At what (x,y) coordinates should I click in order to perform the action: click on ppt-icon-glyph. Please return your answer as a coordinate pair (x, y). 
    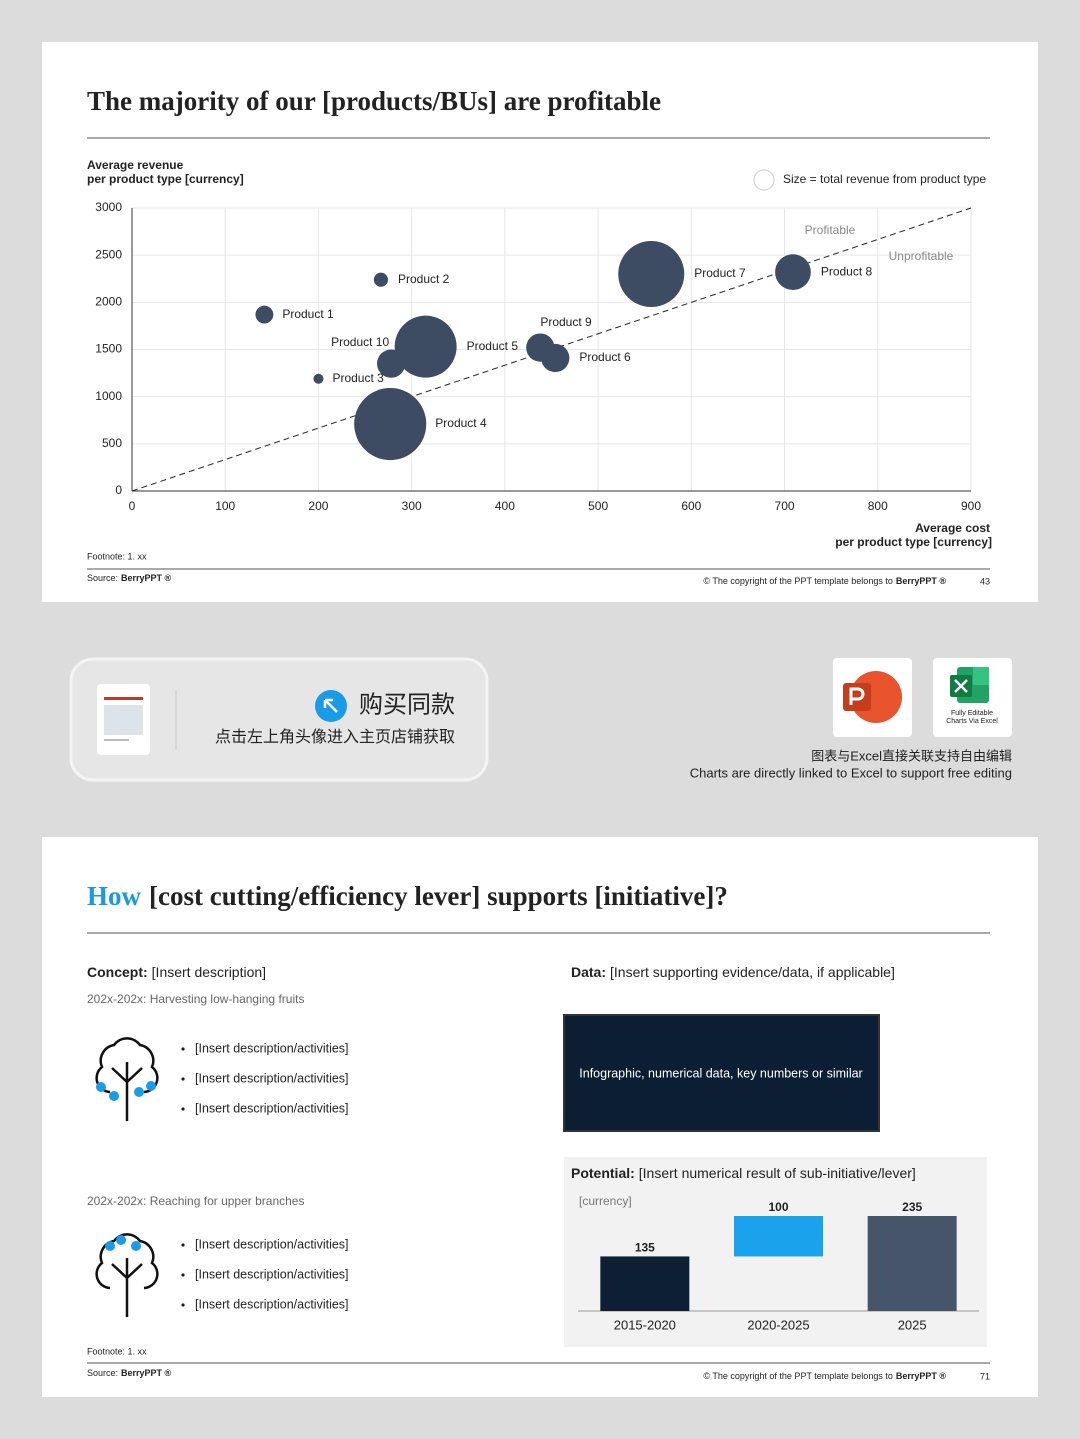
    Looking at the image, I should click on (857, 696).